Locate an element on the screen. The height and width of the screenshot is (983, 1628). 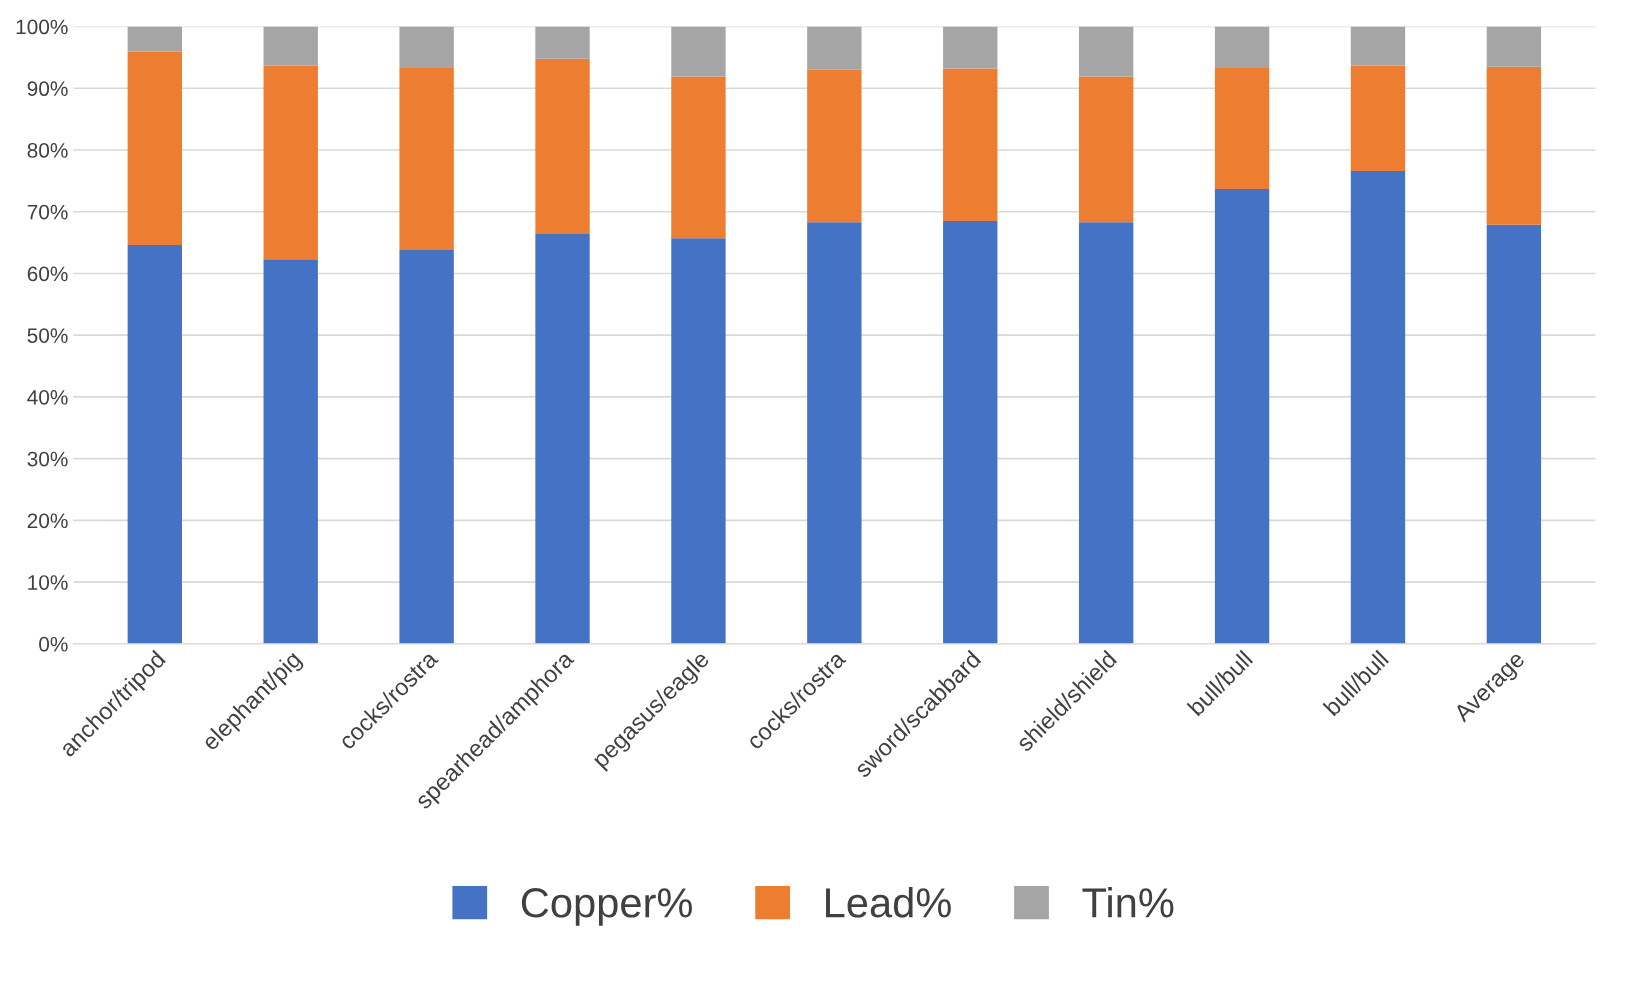
y-tick-label: 90% is located at coordinates (47, 89).